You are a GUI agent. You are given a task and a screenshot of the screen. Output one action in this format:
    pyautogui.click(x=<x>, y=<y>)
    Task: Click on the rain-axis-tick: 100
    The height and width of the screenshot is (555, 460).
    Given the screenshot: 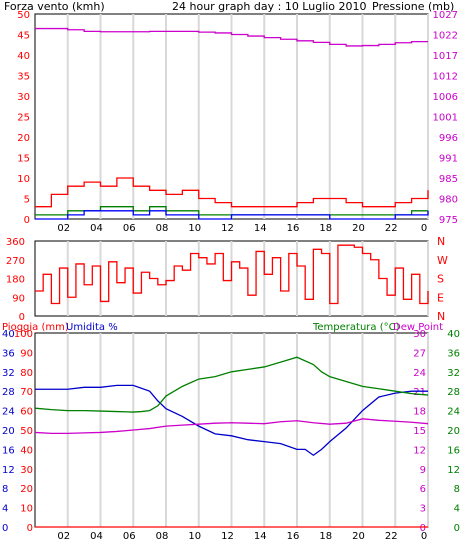 What is the action you would take?
    pyautogui.click(x=23, y=334)
    